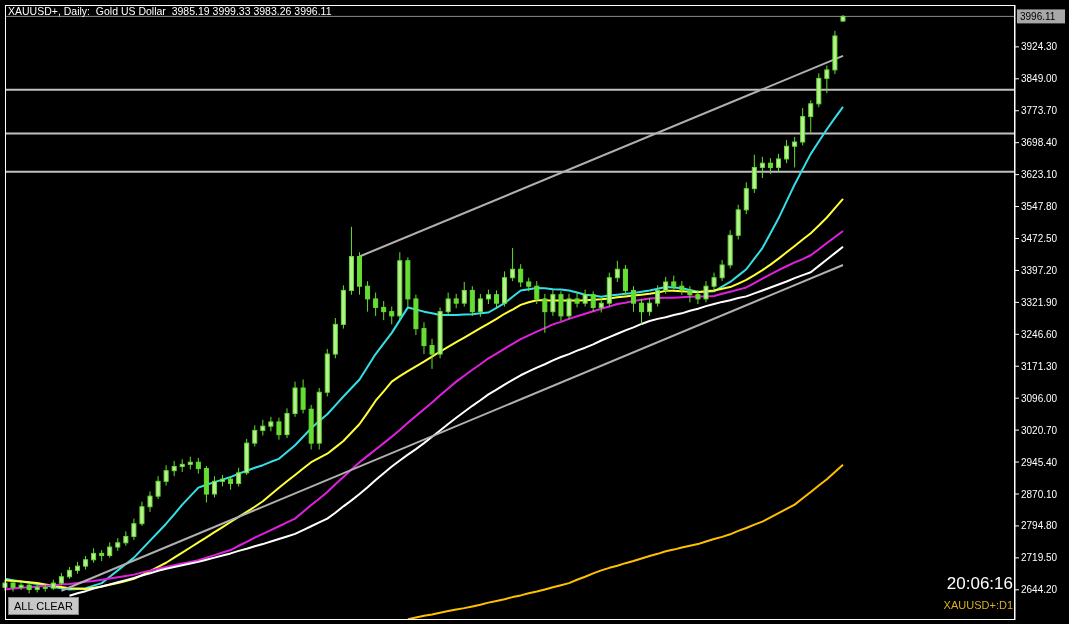 The height and width of the screenshot is (624, 1069). I want to click on text: 20:06:16, so click(979, 584).